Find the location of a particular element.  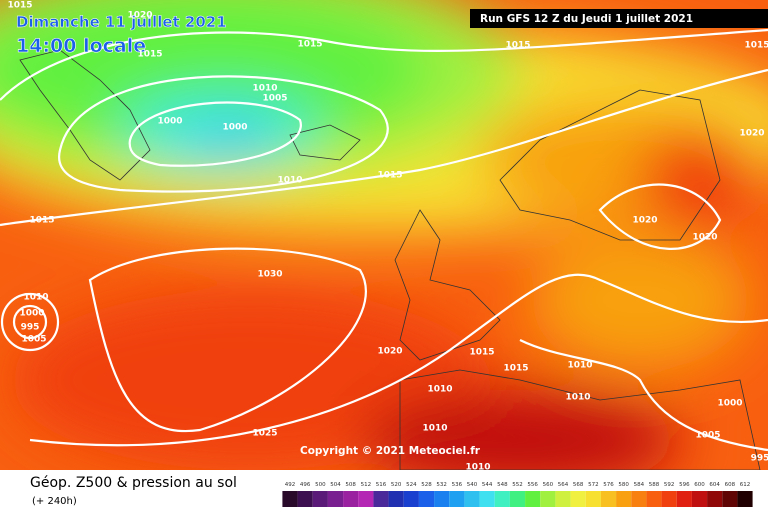

run-box is located at coordinates (619, 18).